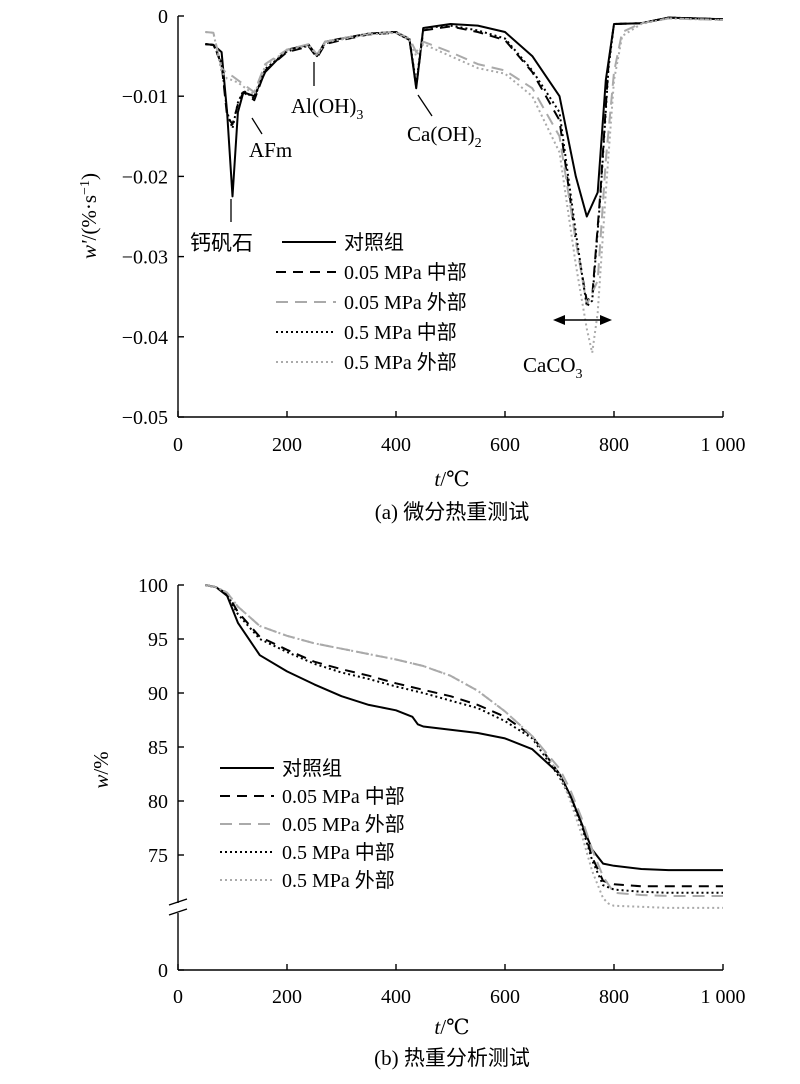  Describe the element at coordinates (221, 243) in the screenshot. I see `annotation-ettringite: 钙矾石` at that location.